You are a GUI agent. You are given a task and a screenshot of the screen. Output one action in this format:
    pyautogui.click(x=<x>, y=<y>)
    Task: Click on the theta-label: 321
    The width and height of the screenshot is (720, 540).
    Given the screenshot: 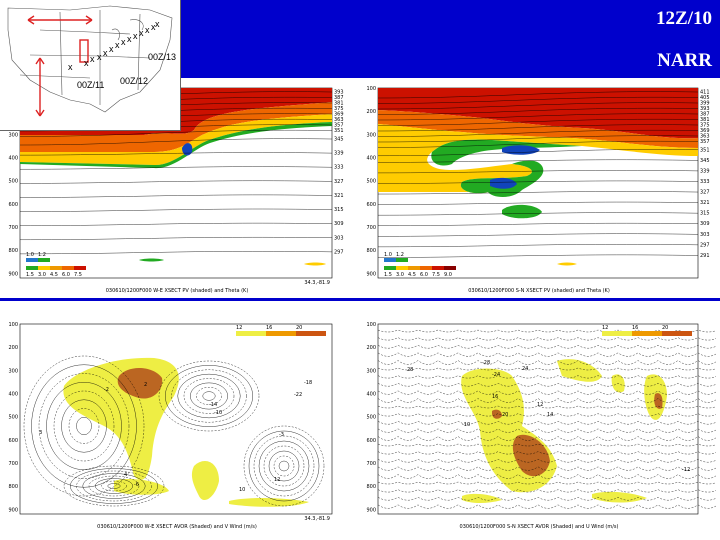 What is the action you would take?
    pyautogui.click(x=705, y=203)
    